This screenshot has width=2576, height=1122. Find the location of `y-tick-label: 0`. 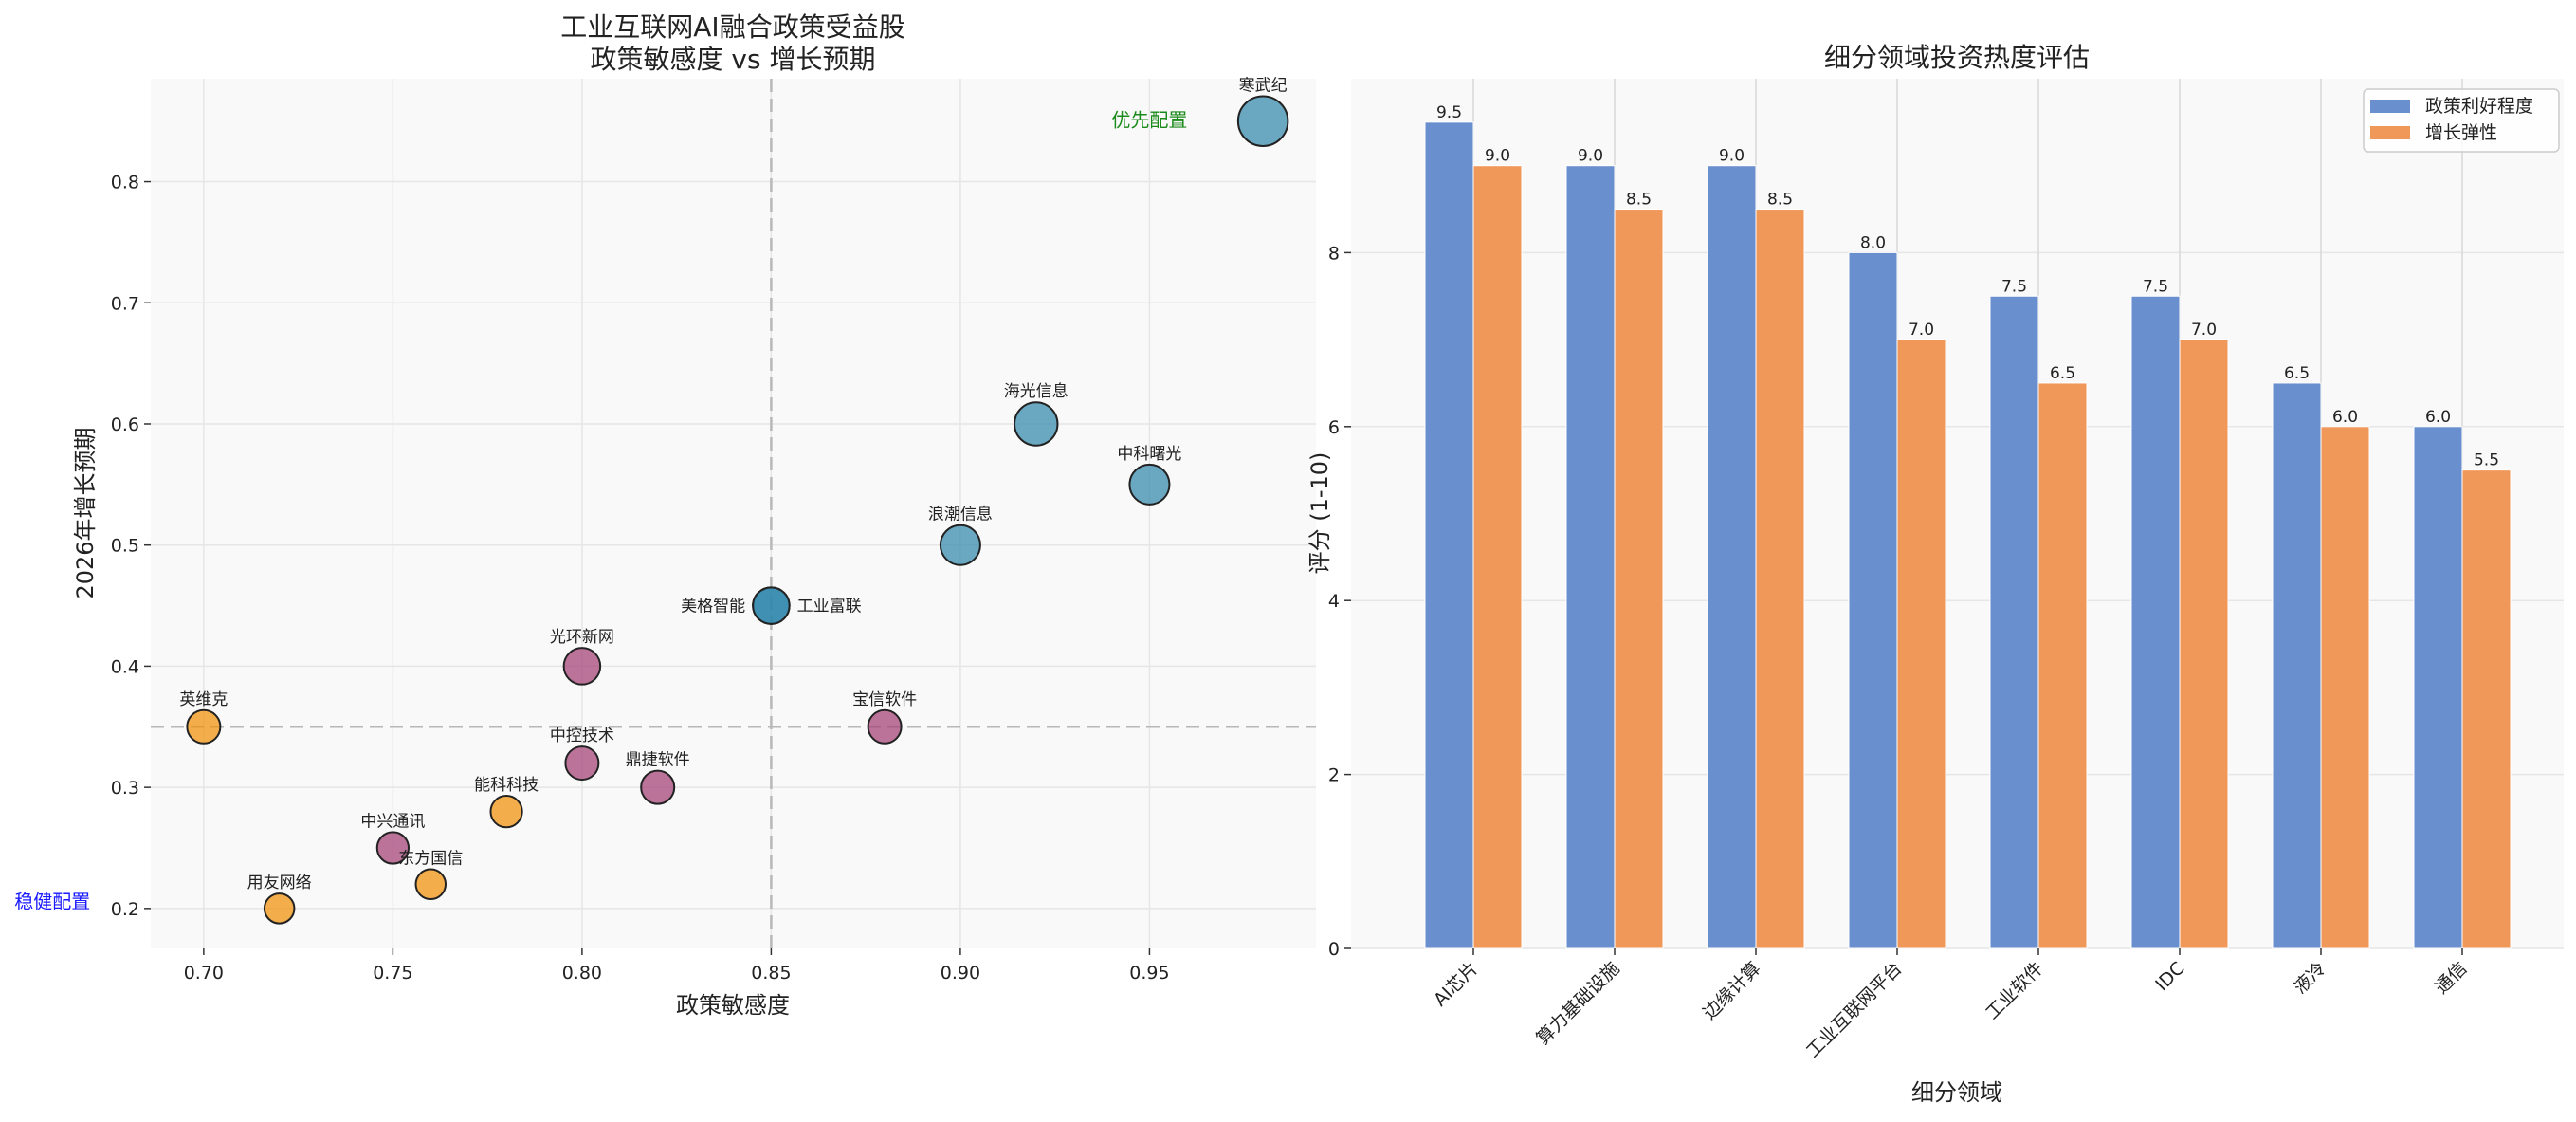

y-tick-label: 0 is located at coordinates (1334, 950).